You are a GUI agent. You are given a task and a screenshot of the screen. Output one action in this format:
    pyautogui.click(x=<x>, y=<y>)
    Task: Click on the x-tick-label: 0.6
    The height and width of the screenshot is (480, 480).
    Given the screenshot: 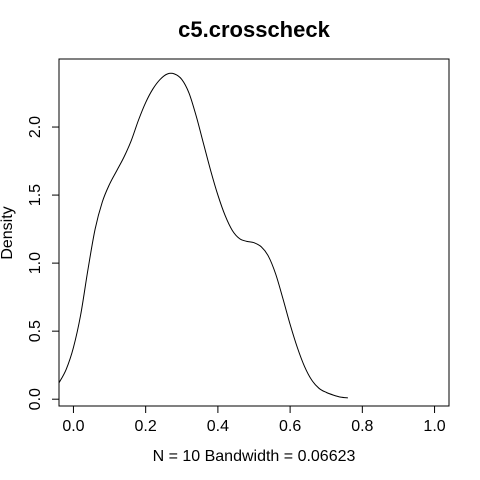 What is the action you would take?
    pyautogui.click(x=290, y=426)
    